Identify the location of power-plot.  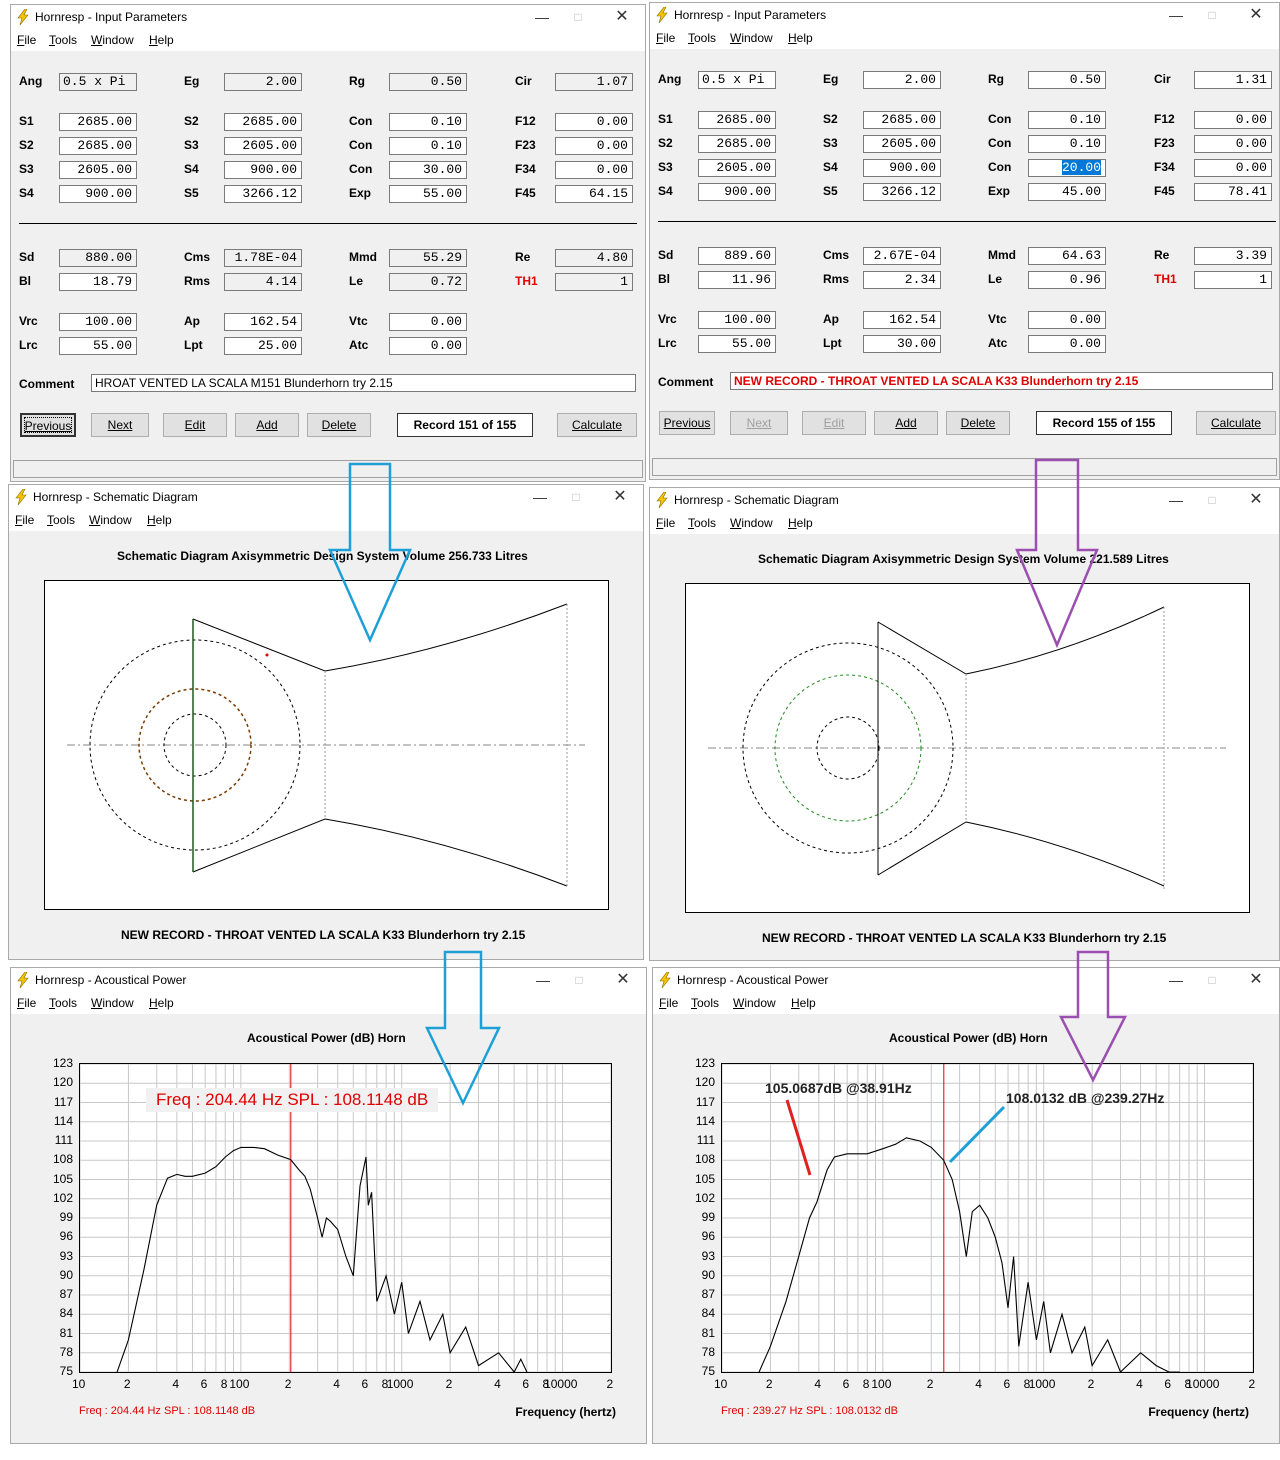
(987, 1218).